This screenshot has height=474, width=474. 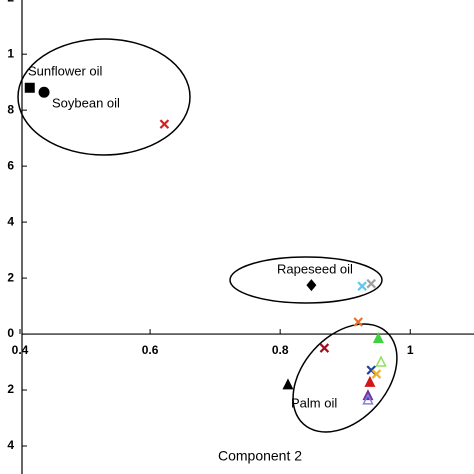 What do you see at coordinates (10, 333) in the screenshot?
I see `y-tick-label: 0` at bounding box center [10, 333].